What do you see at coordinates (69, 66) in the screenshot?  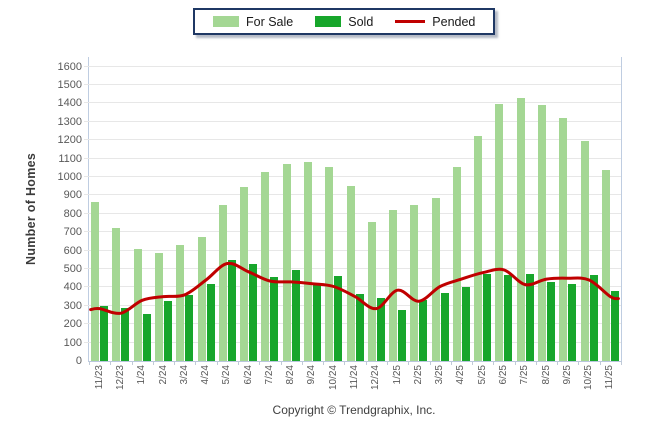 I see `y-tick-label: 1600` at bounding box center [69, 66].